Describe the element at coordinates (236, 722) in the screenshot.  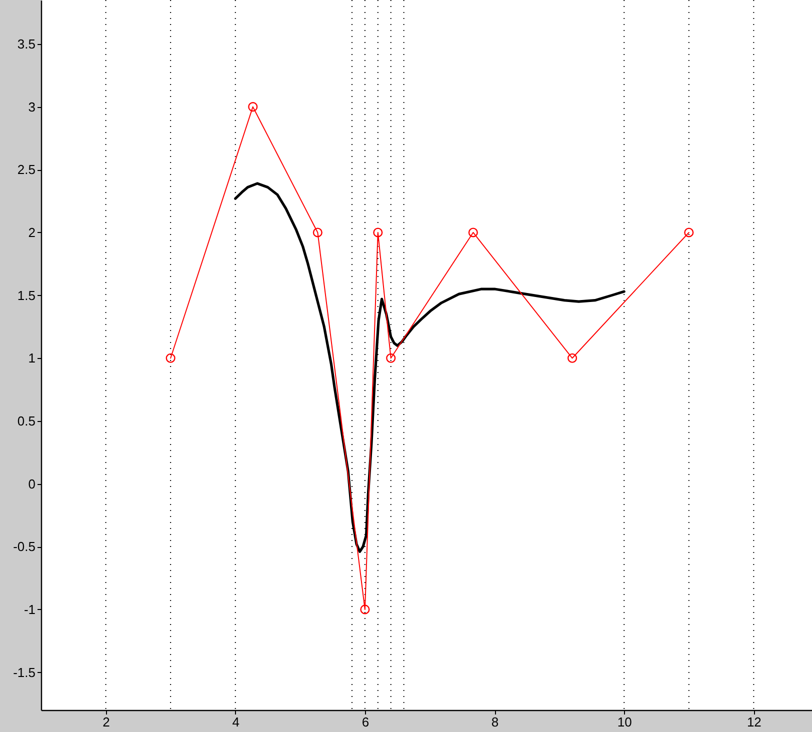
I see `x-tick-label: 4` at that location.